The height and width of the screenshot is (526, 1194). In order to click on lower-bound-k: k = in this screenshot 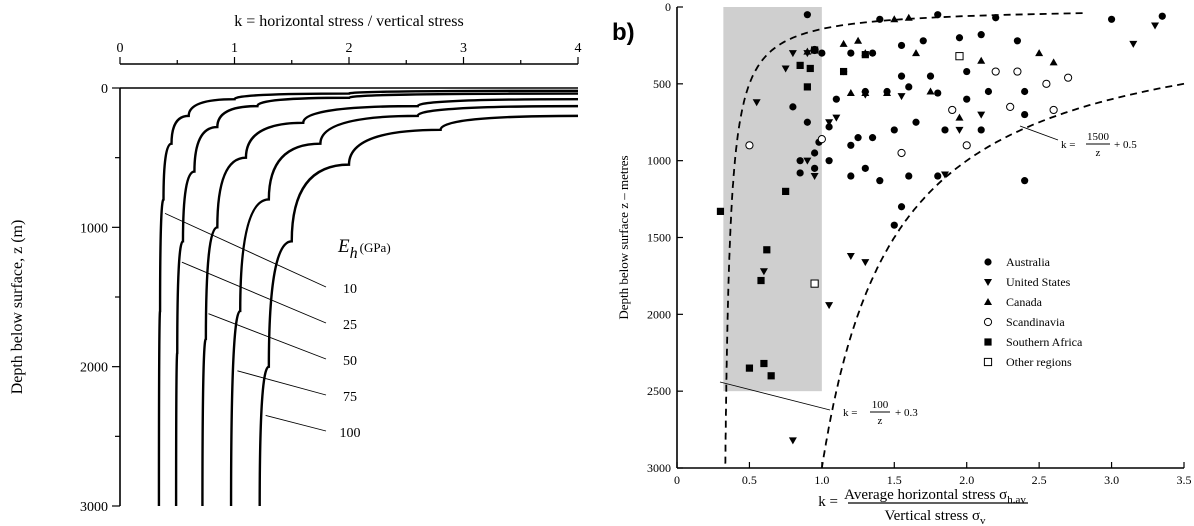, I will do `click(850, 413)`.